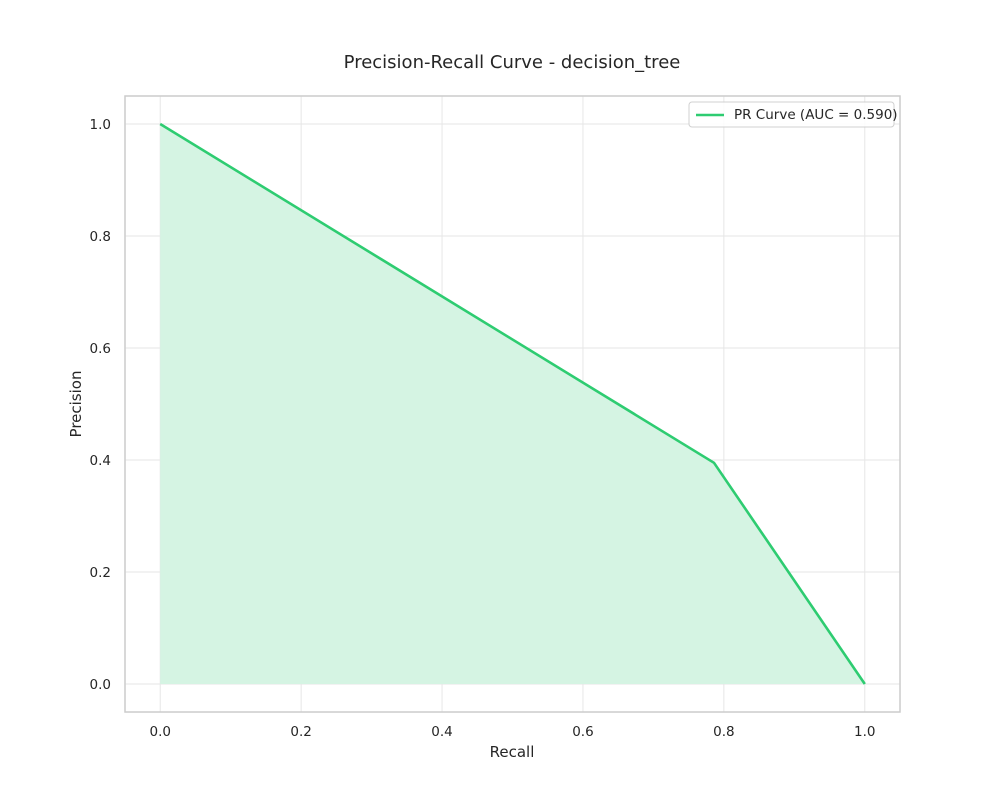 The width and height of the screenshot is (1000, 800). I want to click on x-tick-label: 0.6, so click(582, 732).